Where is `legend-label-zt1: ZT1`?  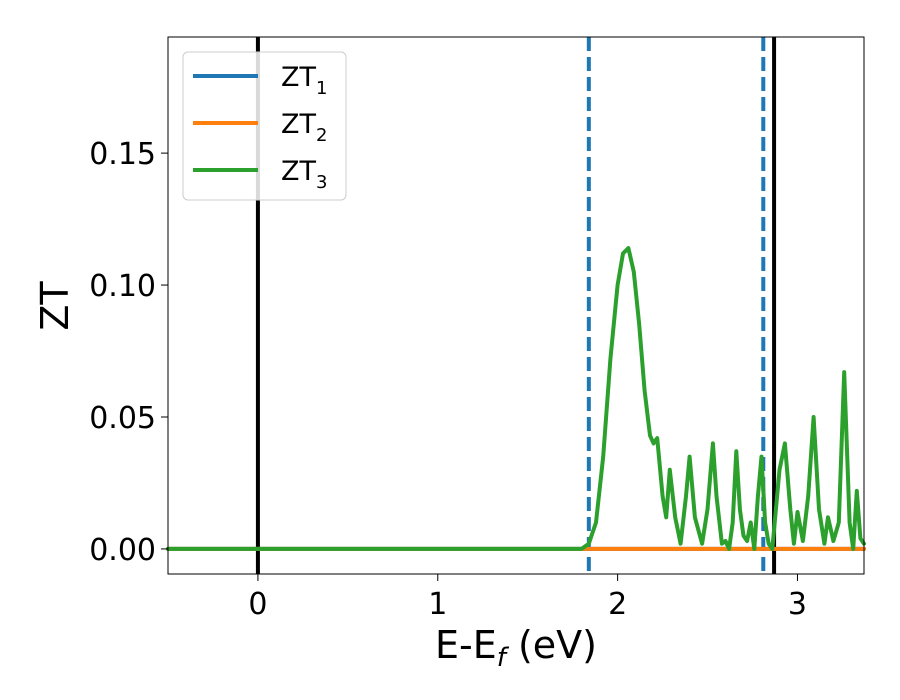 legend-label-zt1: ZT1 is located at coordinates (304, 80).